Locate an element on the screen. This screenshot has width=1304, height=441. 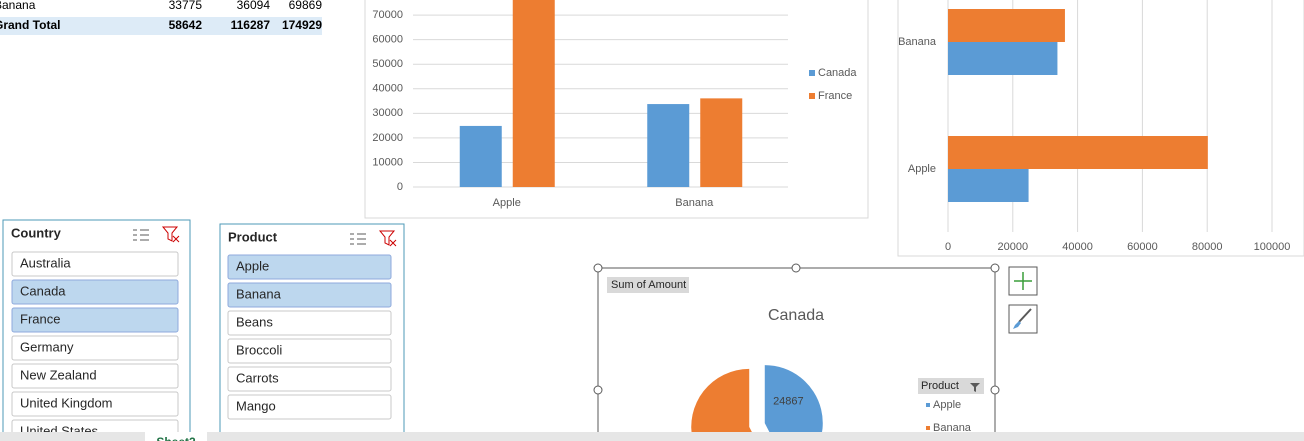
x-tick-label: 40000 is located at coordinates (1077, 247).